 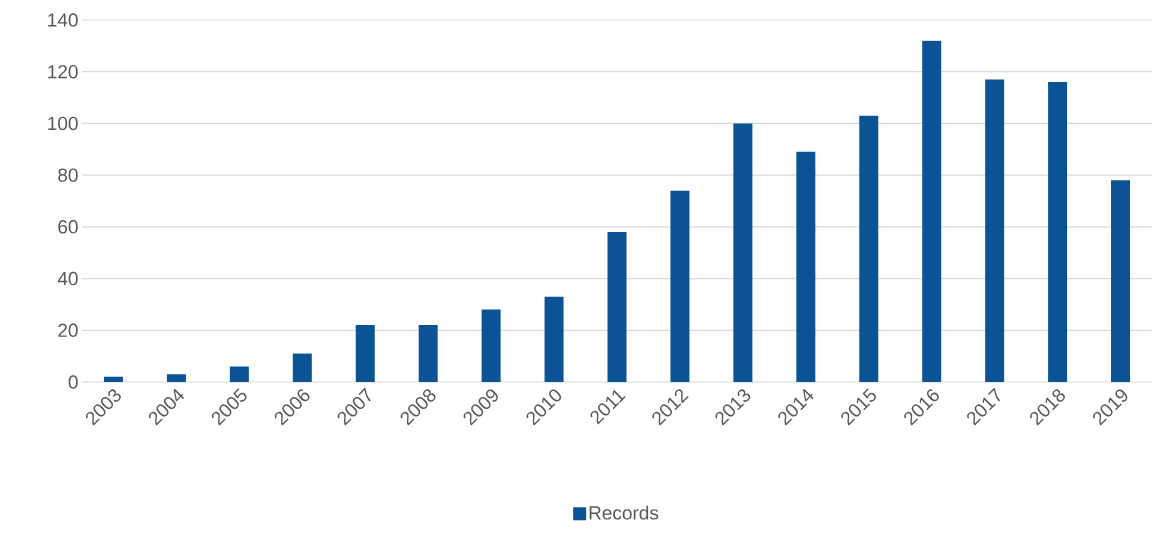 I want to click on y-tick-label: 120, so click(x=63, y=71).